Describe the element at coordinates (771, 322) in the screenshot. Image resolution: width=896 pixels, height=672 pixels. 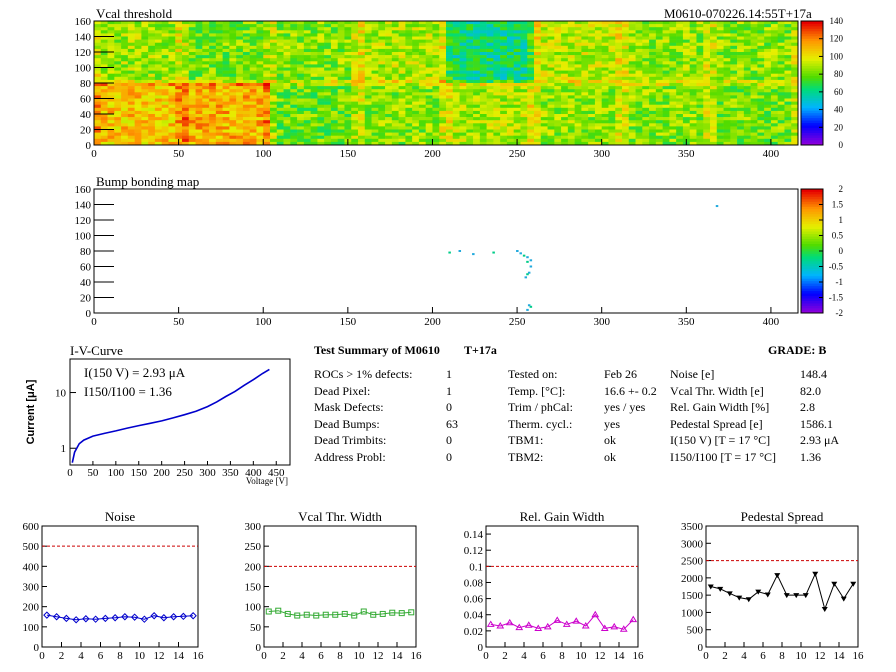
I see `bump-xtick-label: 400` at that location.